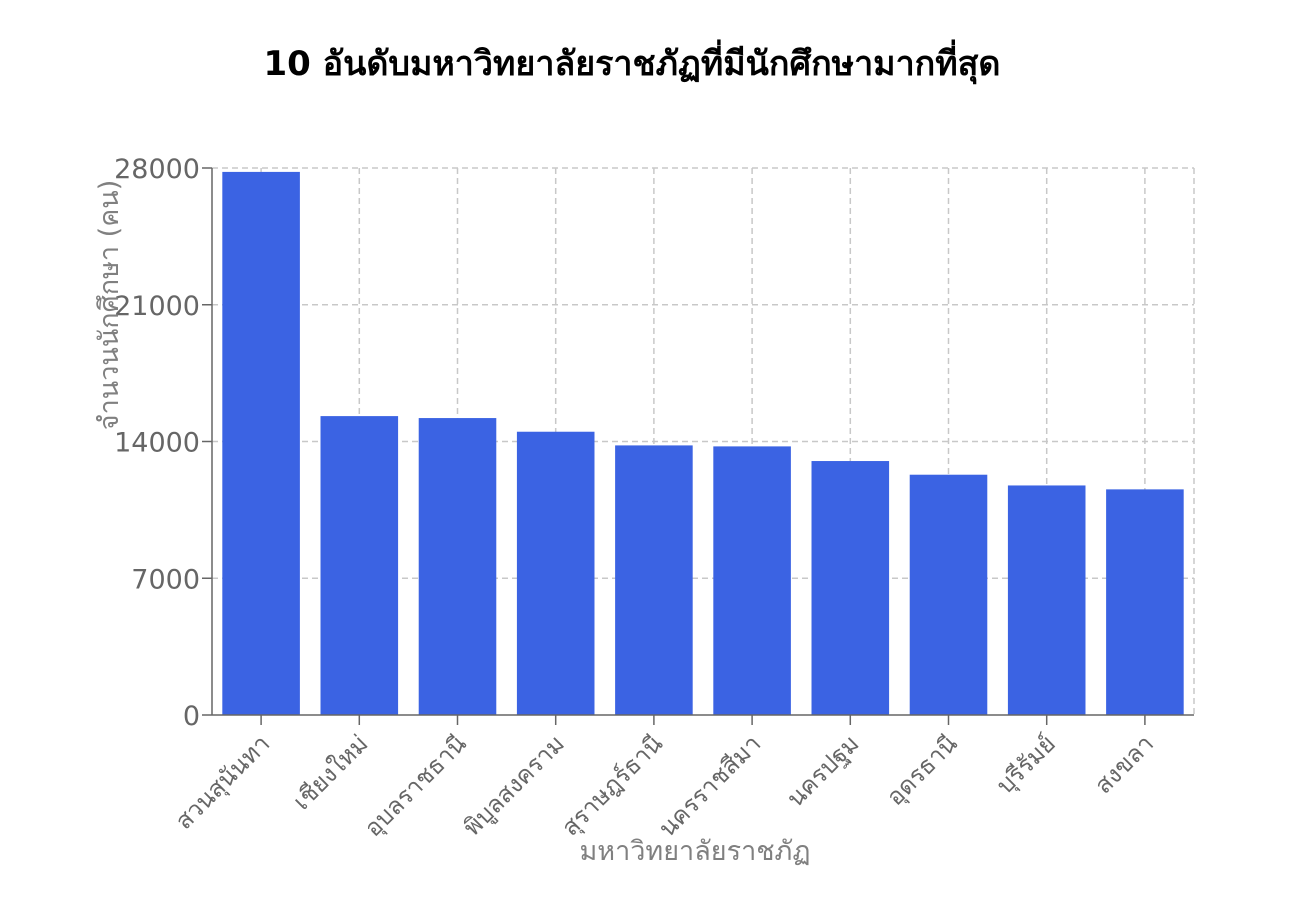 This screenshot has width=1292, height=920. Describe the element at coordinates (695, 851) in the screenshot. I see `x-axis-title: มหาวิทยาลัยราชภัฏ` at that location.